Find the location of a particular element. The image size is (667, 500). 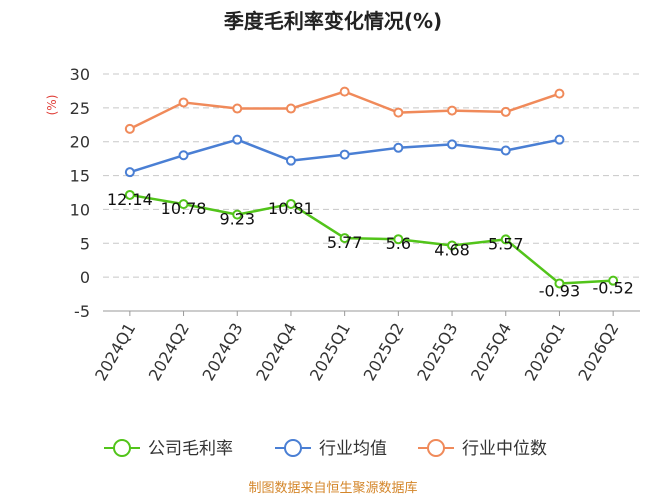

data-label: 5.6 is located at coordinates (398, 243).